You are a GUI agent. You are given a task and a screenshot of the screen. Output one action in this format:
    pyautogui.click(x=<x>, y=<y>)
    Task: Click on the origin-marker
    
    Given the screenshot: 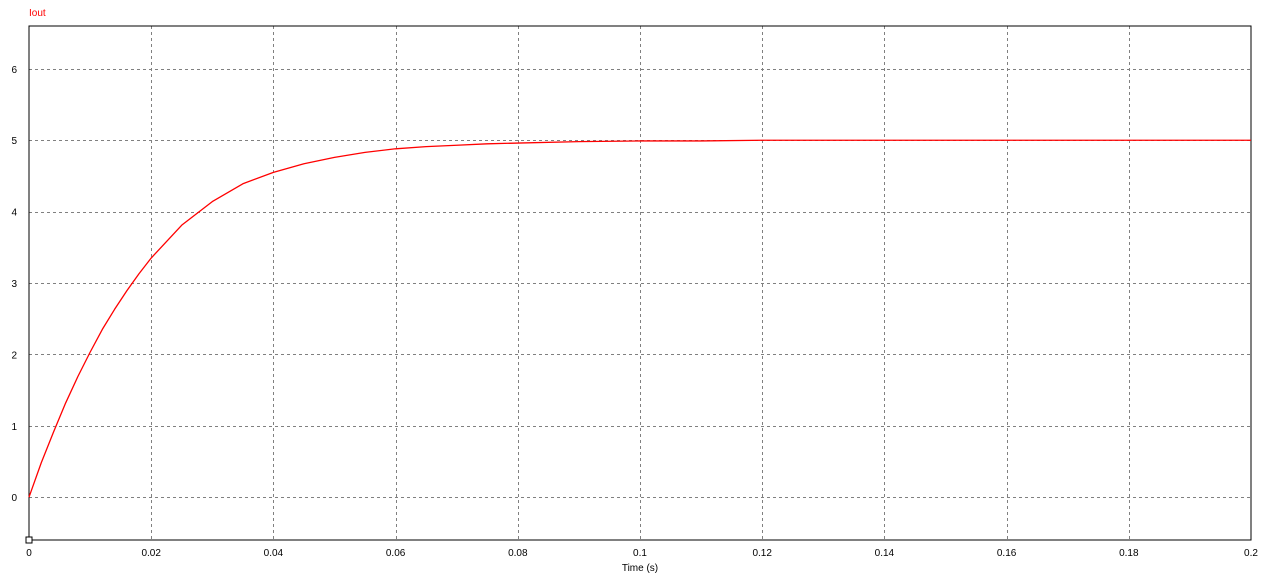 What is the action you would take?
    pyautogui.click(x=29, y=540)
    